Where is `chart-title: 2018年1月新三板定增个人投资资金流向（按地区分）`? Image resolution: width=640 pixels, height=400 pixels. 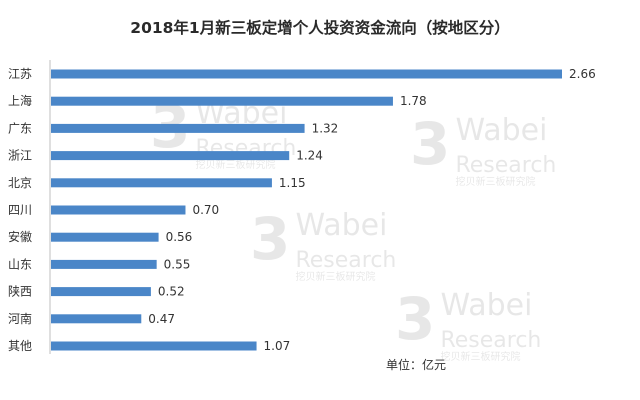
chart-title: 2018年1月新三板定增个人投资资金流向（按地区分） is located at coordinates (320, 28).